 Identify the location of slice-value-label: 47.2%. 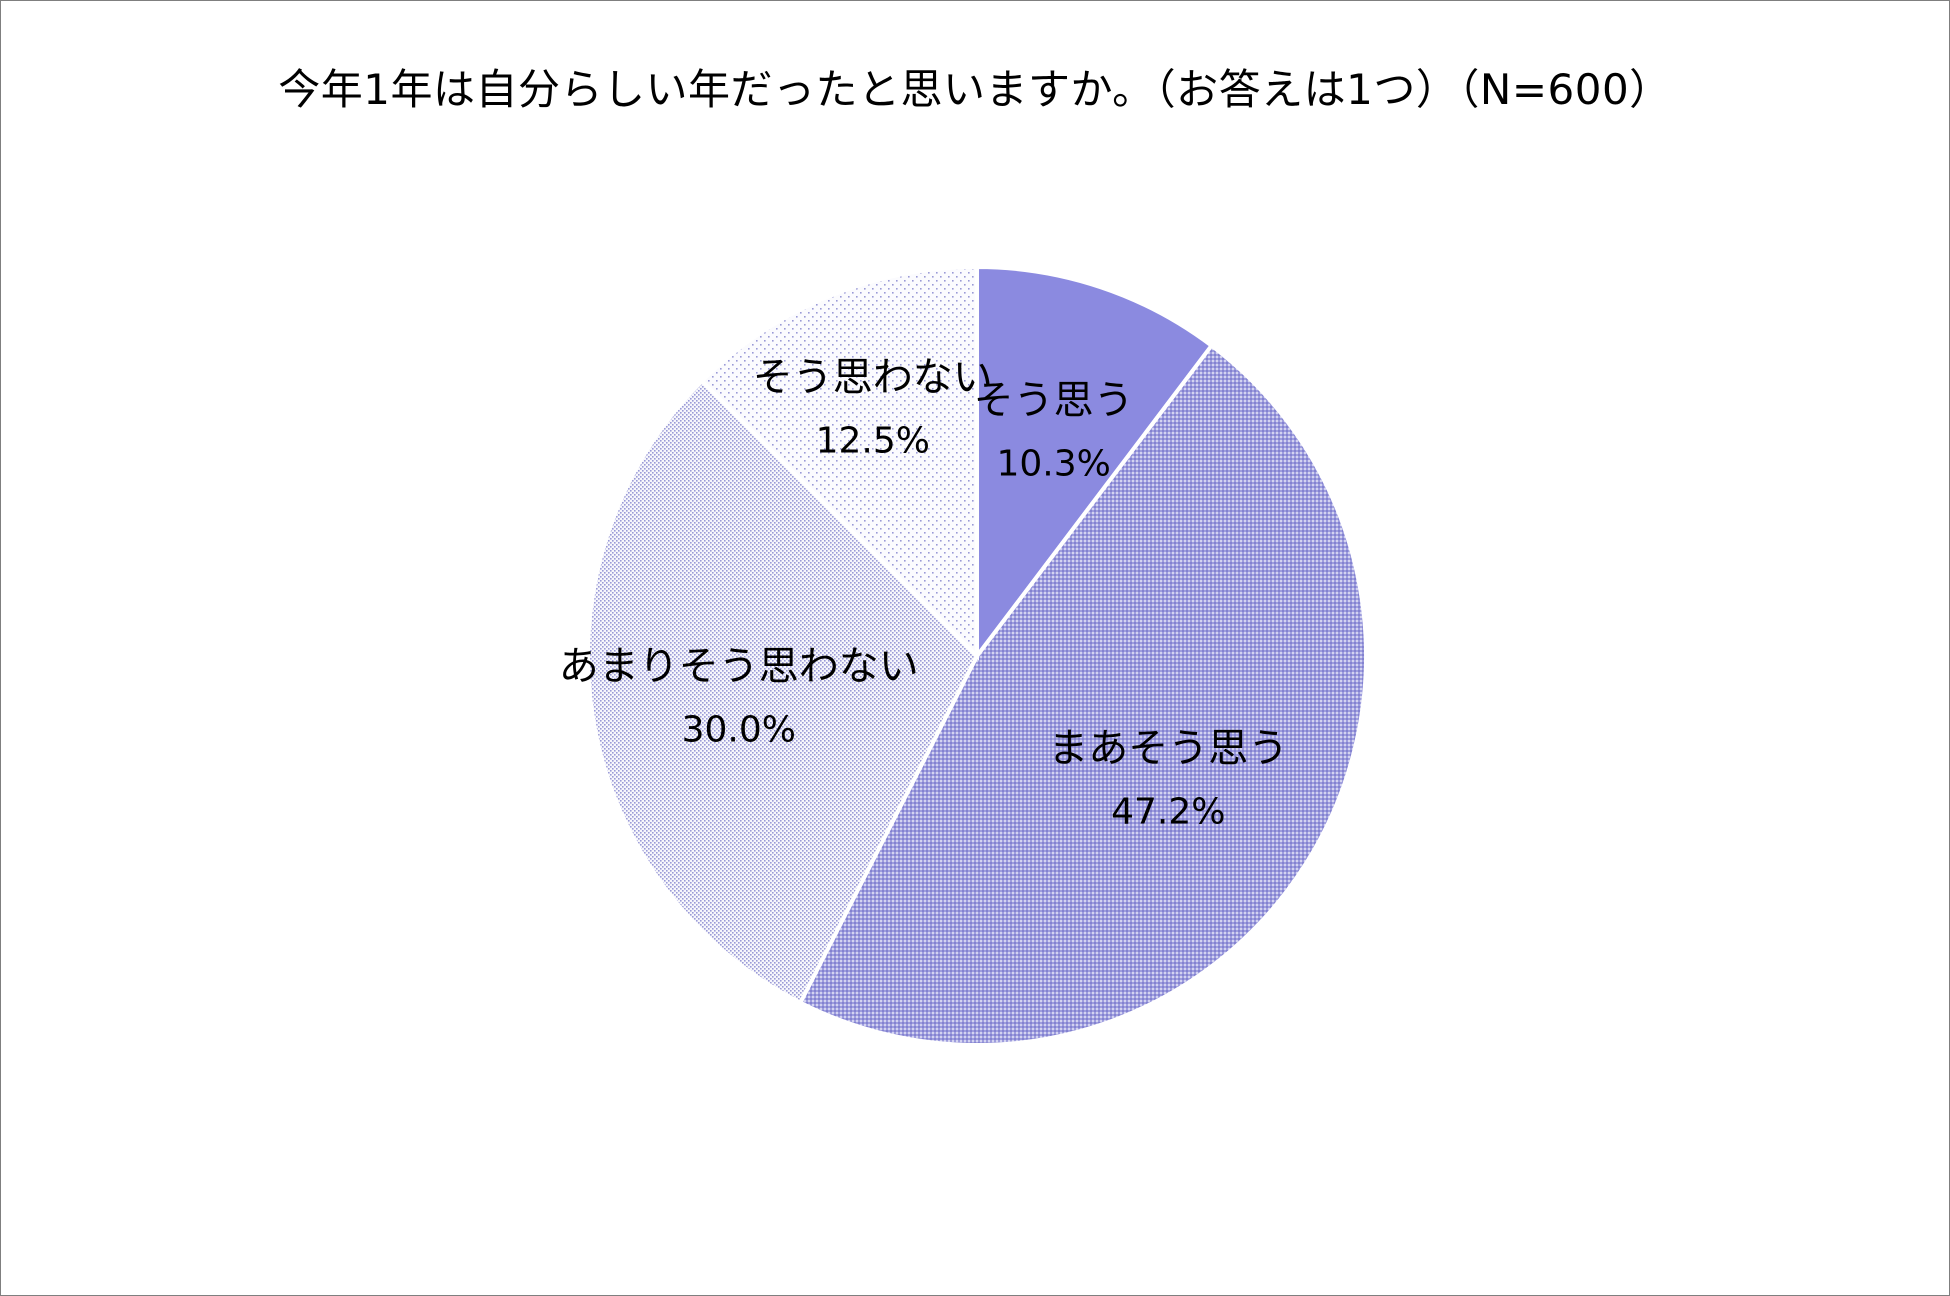
(1168, 812).